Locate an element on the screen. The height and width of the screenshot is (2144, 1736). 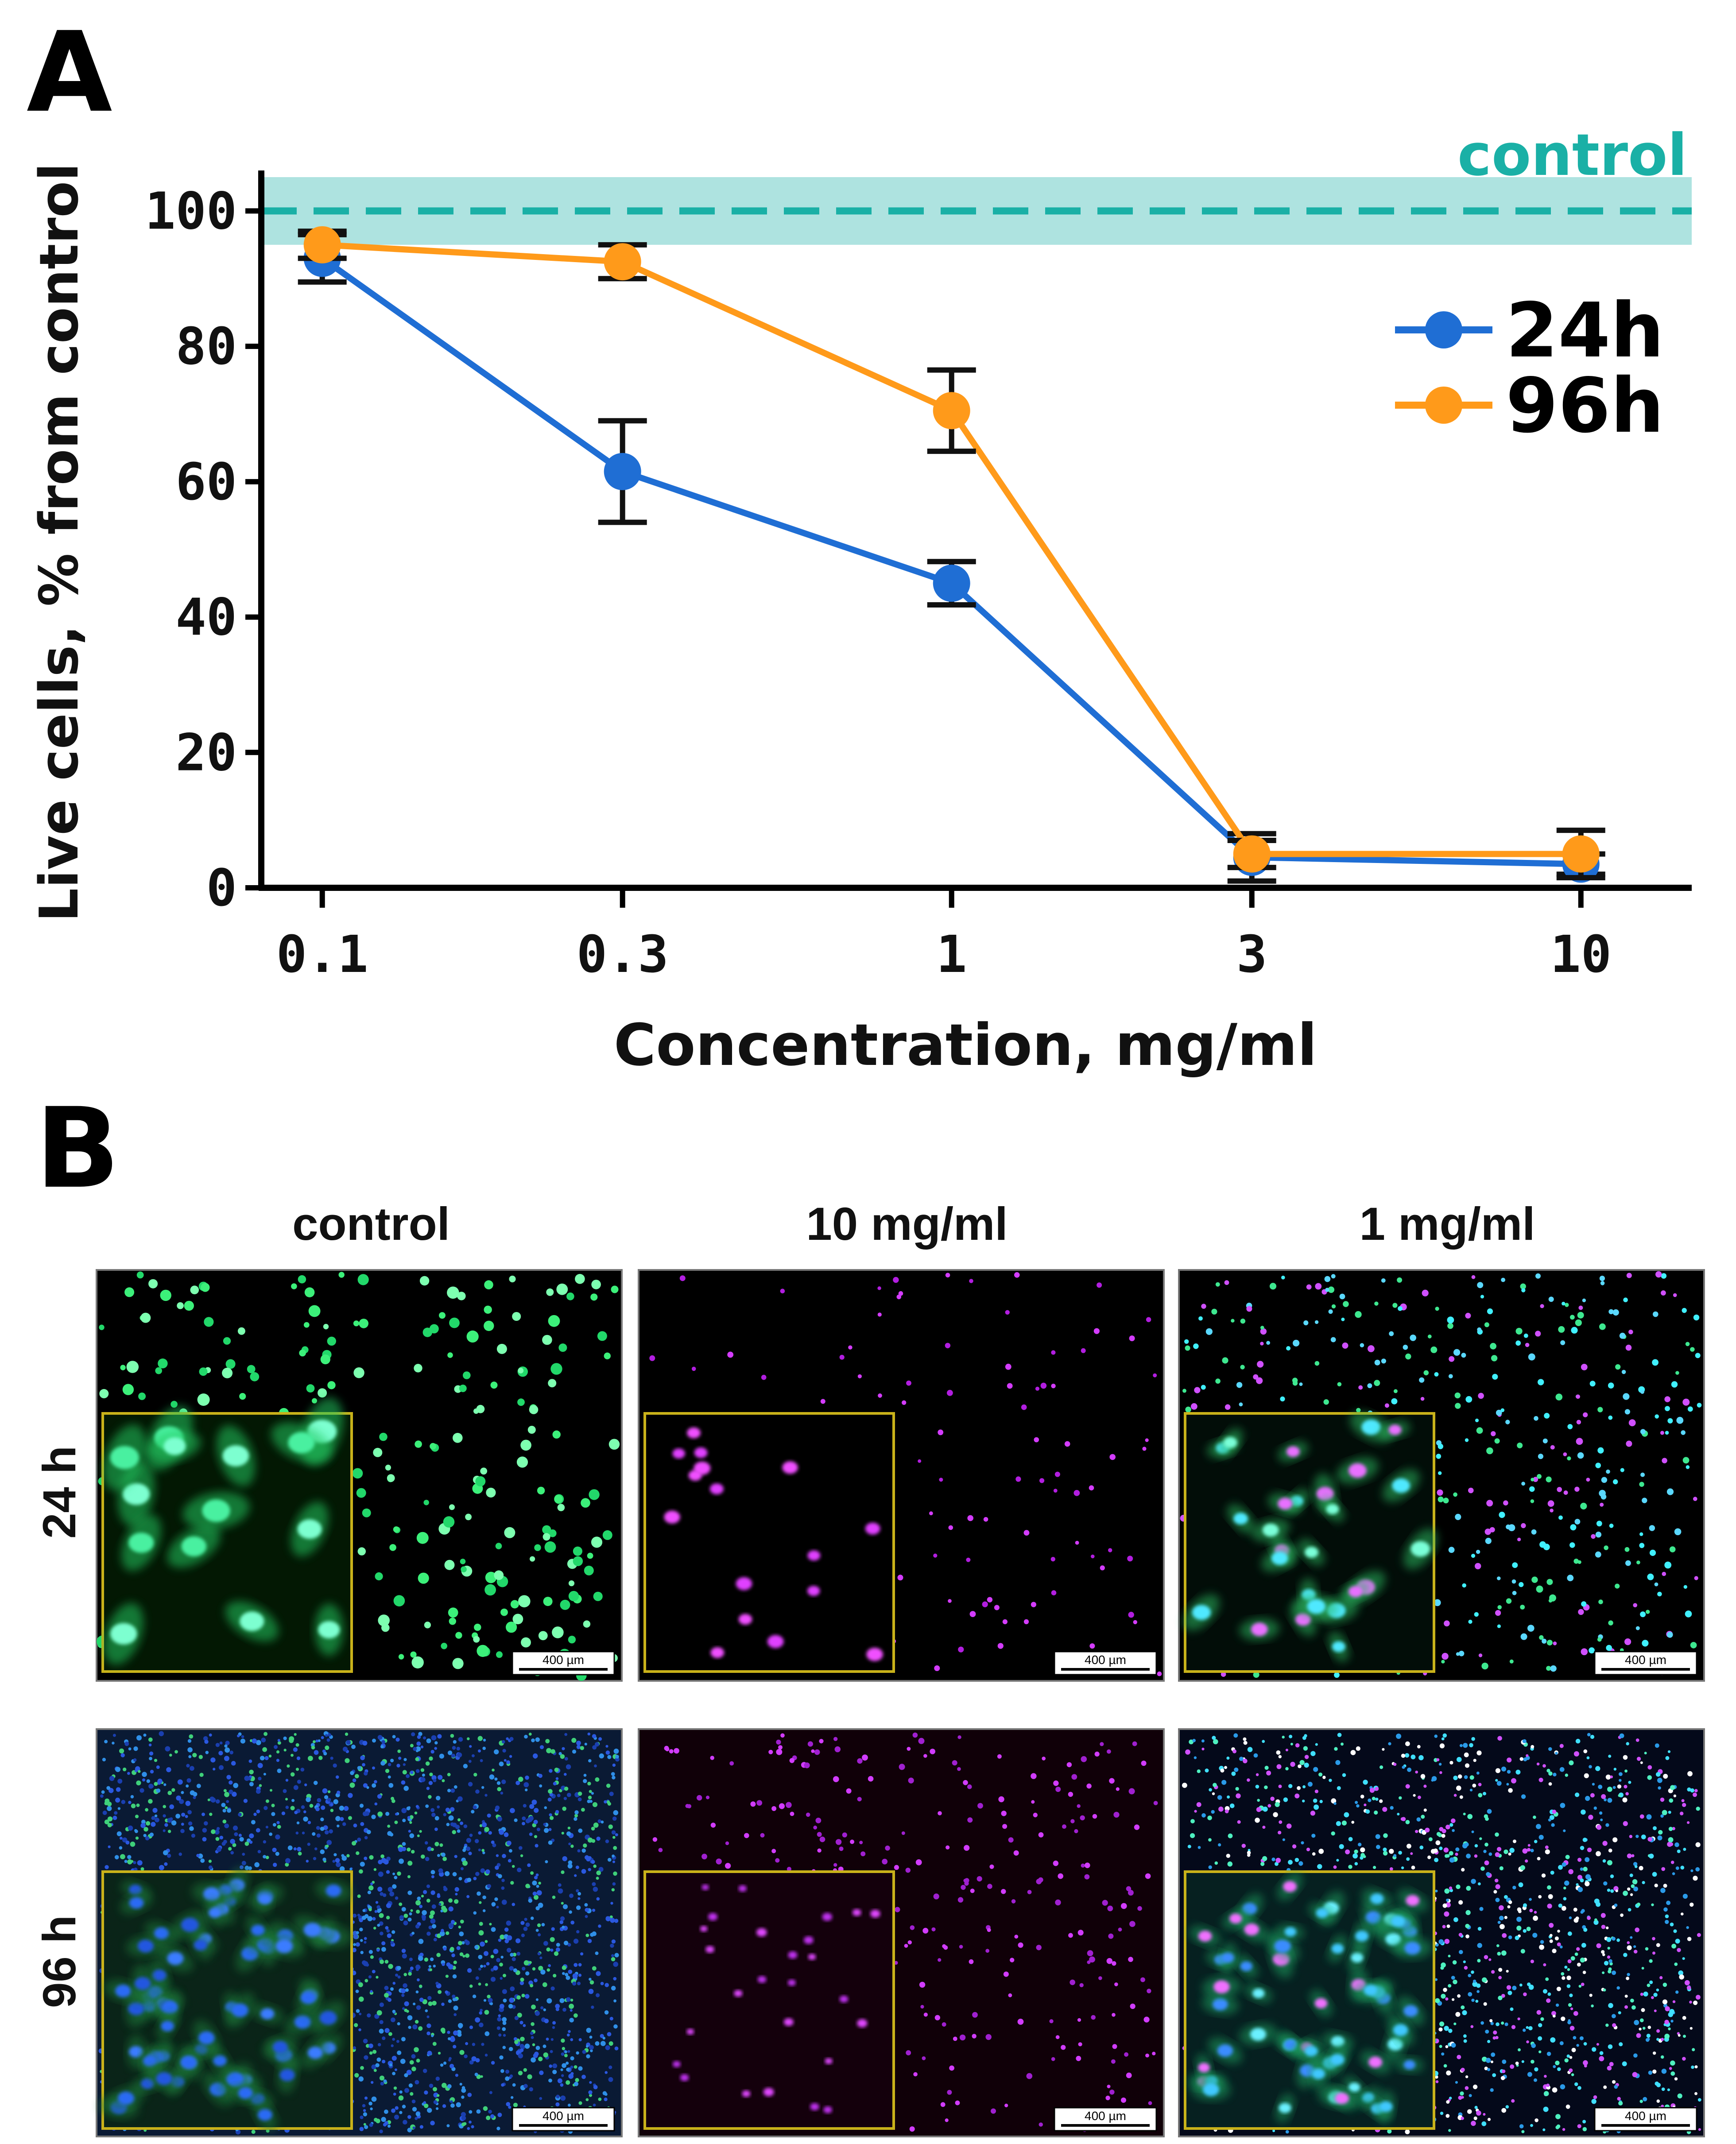
x-axis-ticks: 0.1 0.3 1 3 10 is located at coordinates (944, 936).